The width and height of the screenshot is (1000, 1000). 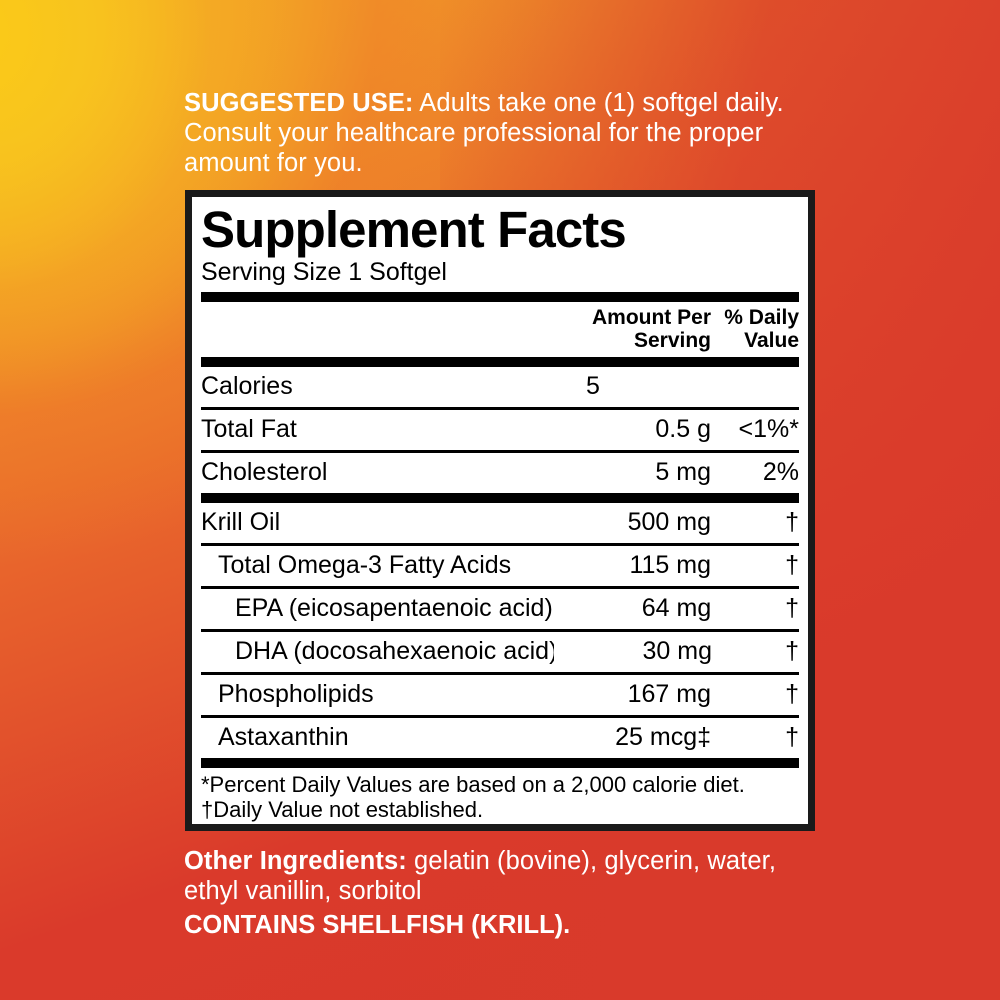 I want to click on nutrient-dv: <1%*, so click(x=768, y=429).